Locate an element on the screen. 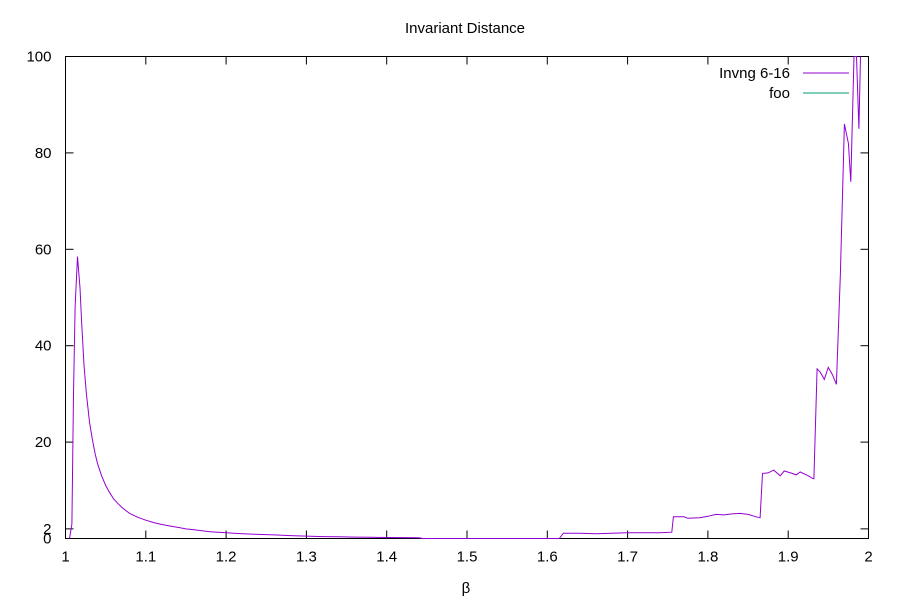 The height and width of the screenshot is (600, 900). x-tick-label: 1.9 is located at coordinates (788, 557).